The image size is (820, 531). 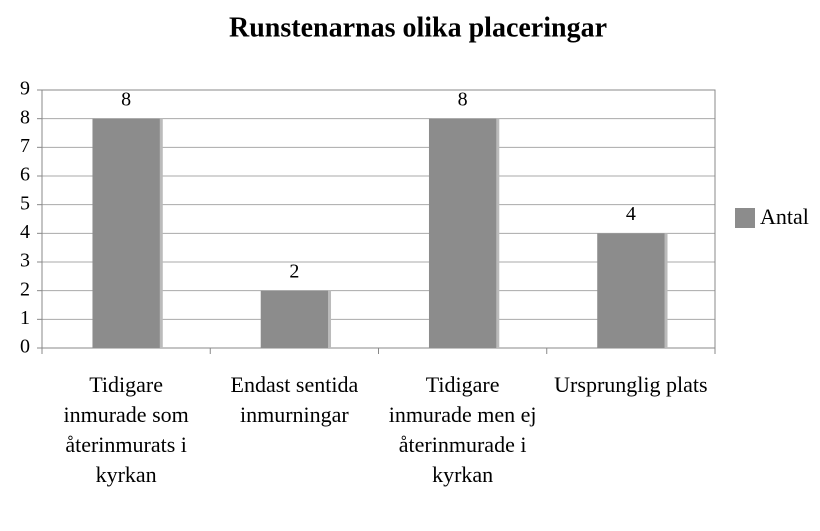 What do you see at coordinates (25, 347) in the screenshot?
I see `y-tick-label: 0` at bounding box center [25, 347].